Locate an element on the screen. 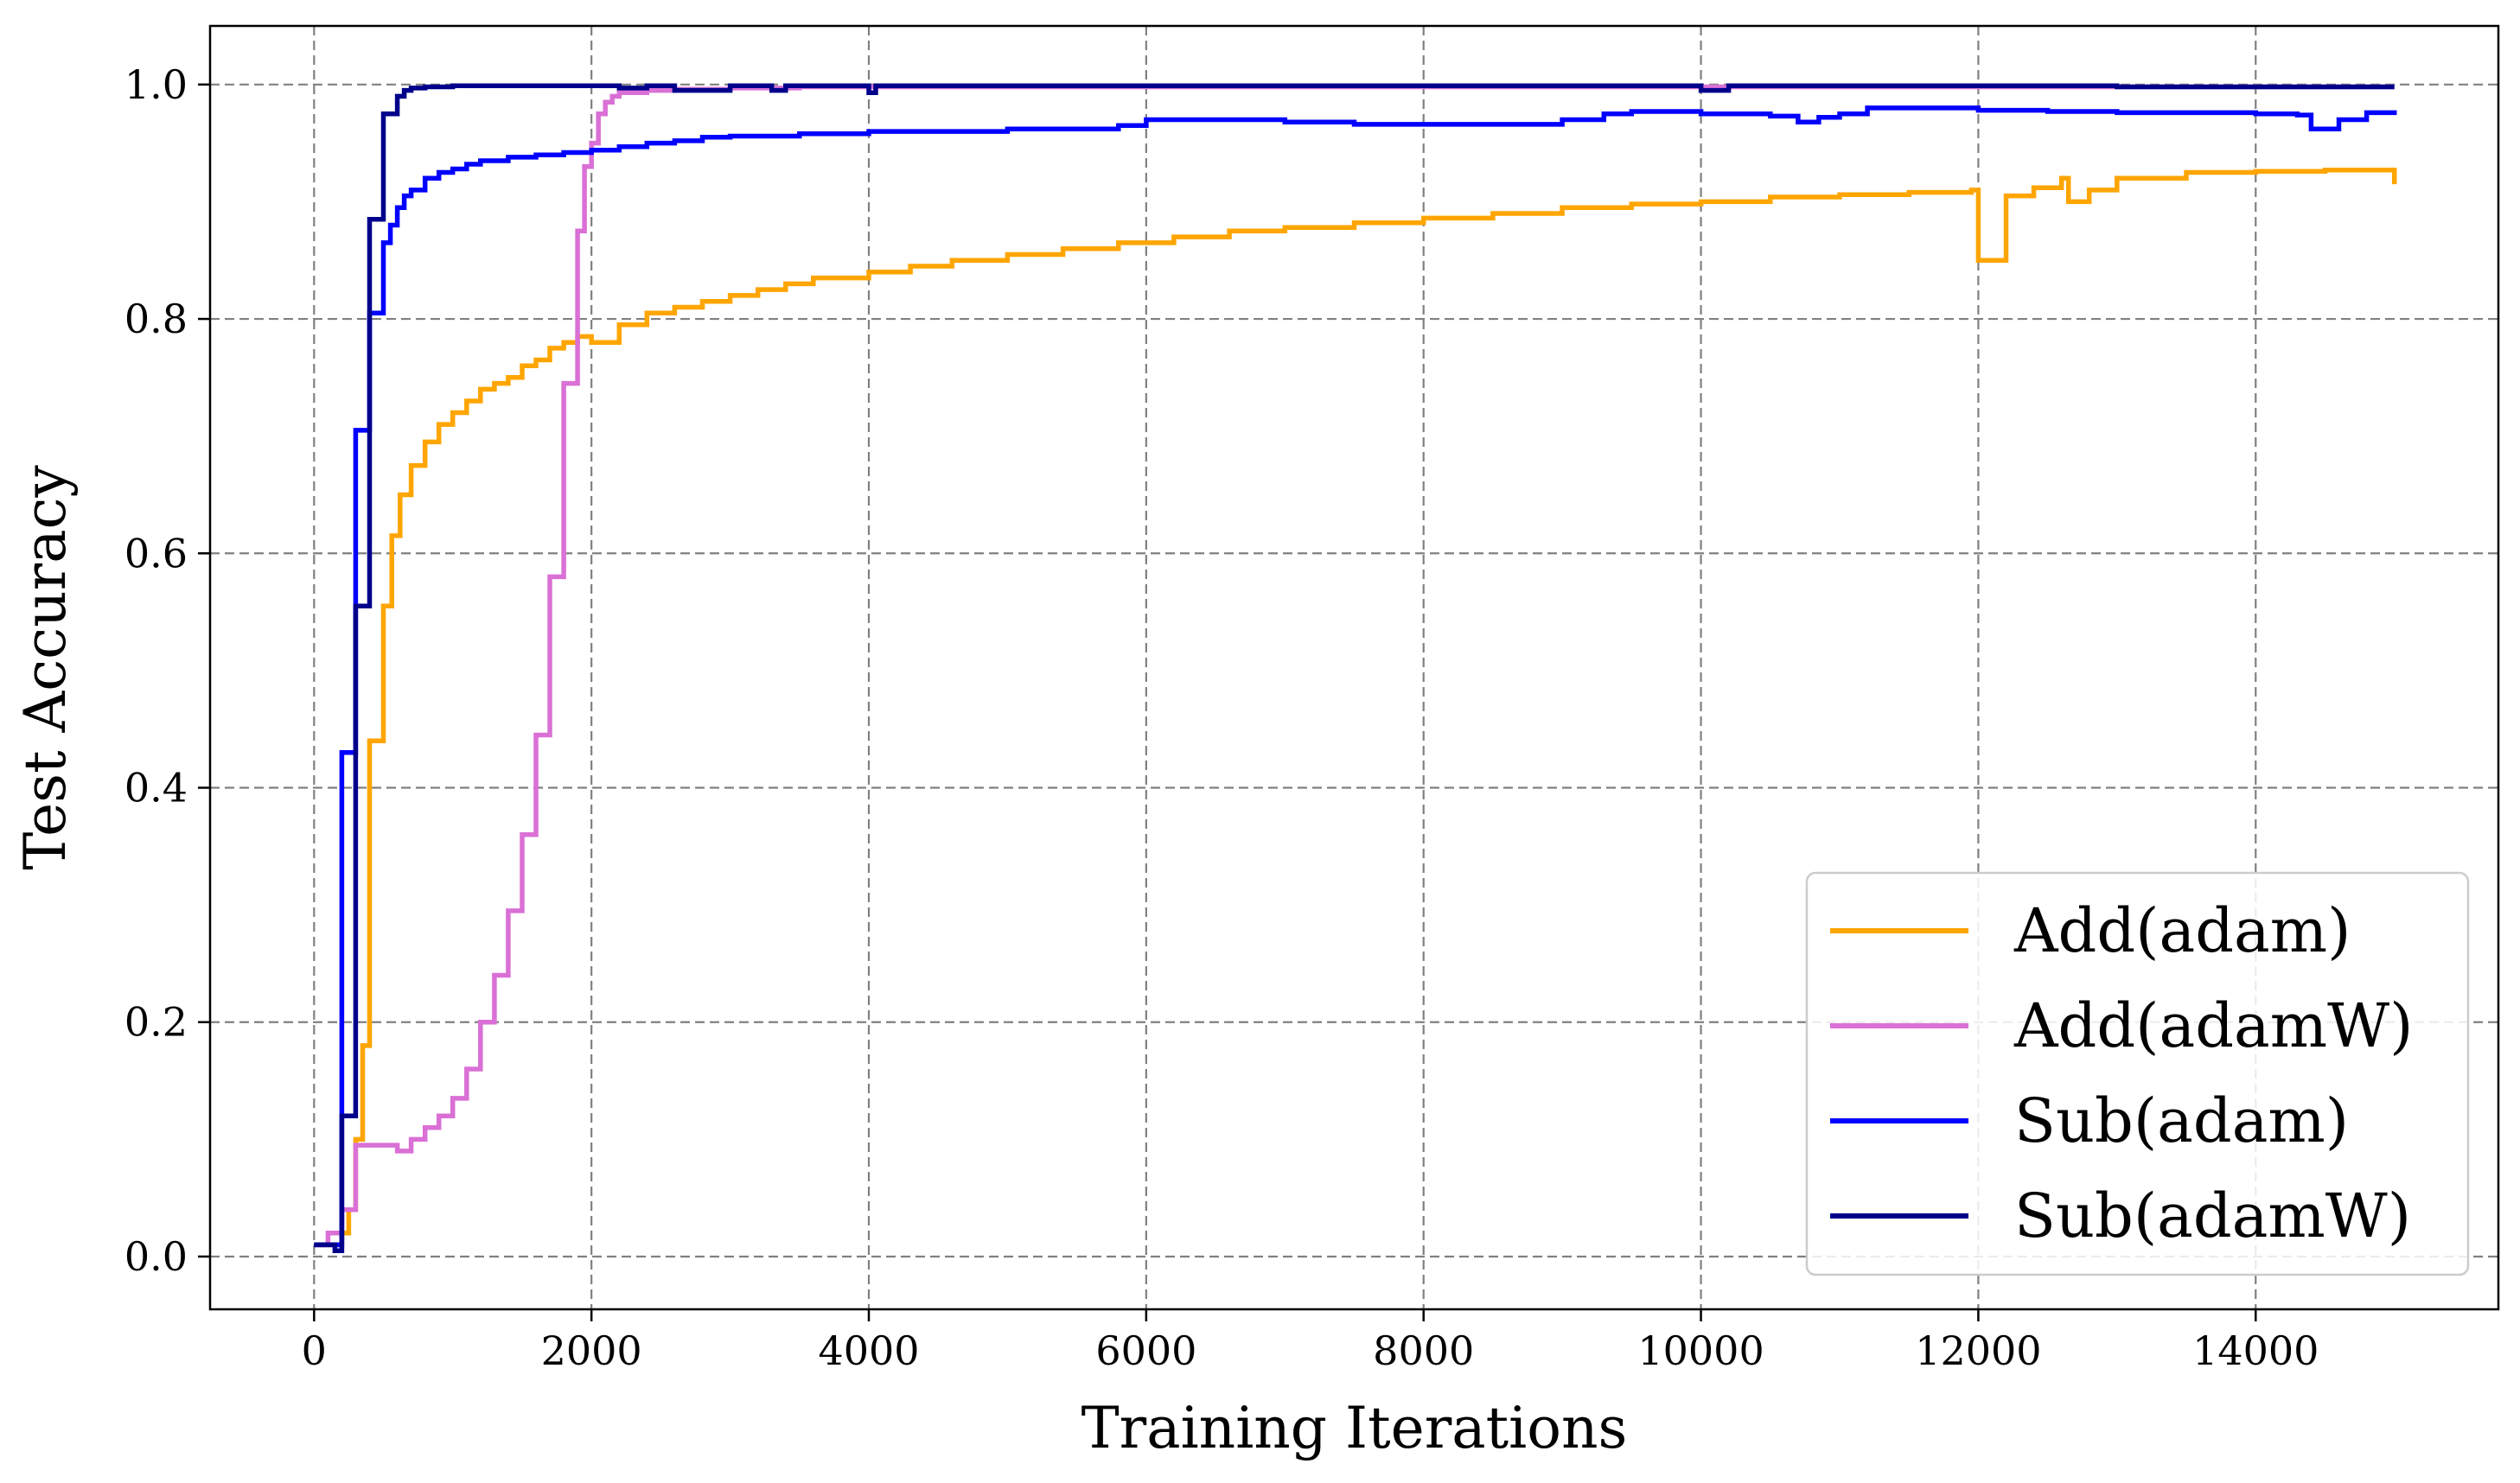 This screenshot has width=2520, height=1483. x-tick-label: 8000 is located at coordinates (1423, 1350).